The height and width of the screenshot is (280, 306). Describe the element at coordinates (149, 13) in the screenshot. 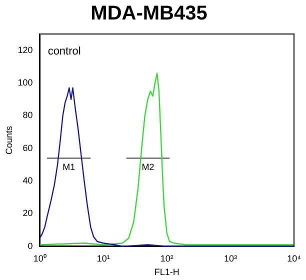

I see `chart-title: MDA-MB435` at that location.